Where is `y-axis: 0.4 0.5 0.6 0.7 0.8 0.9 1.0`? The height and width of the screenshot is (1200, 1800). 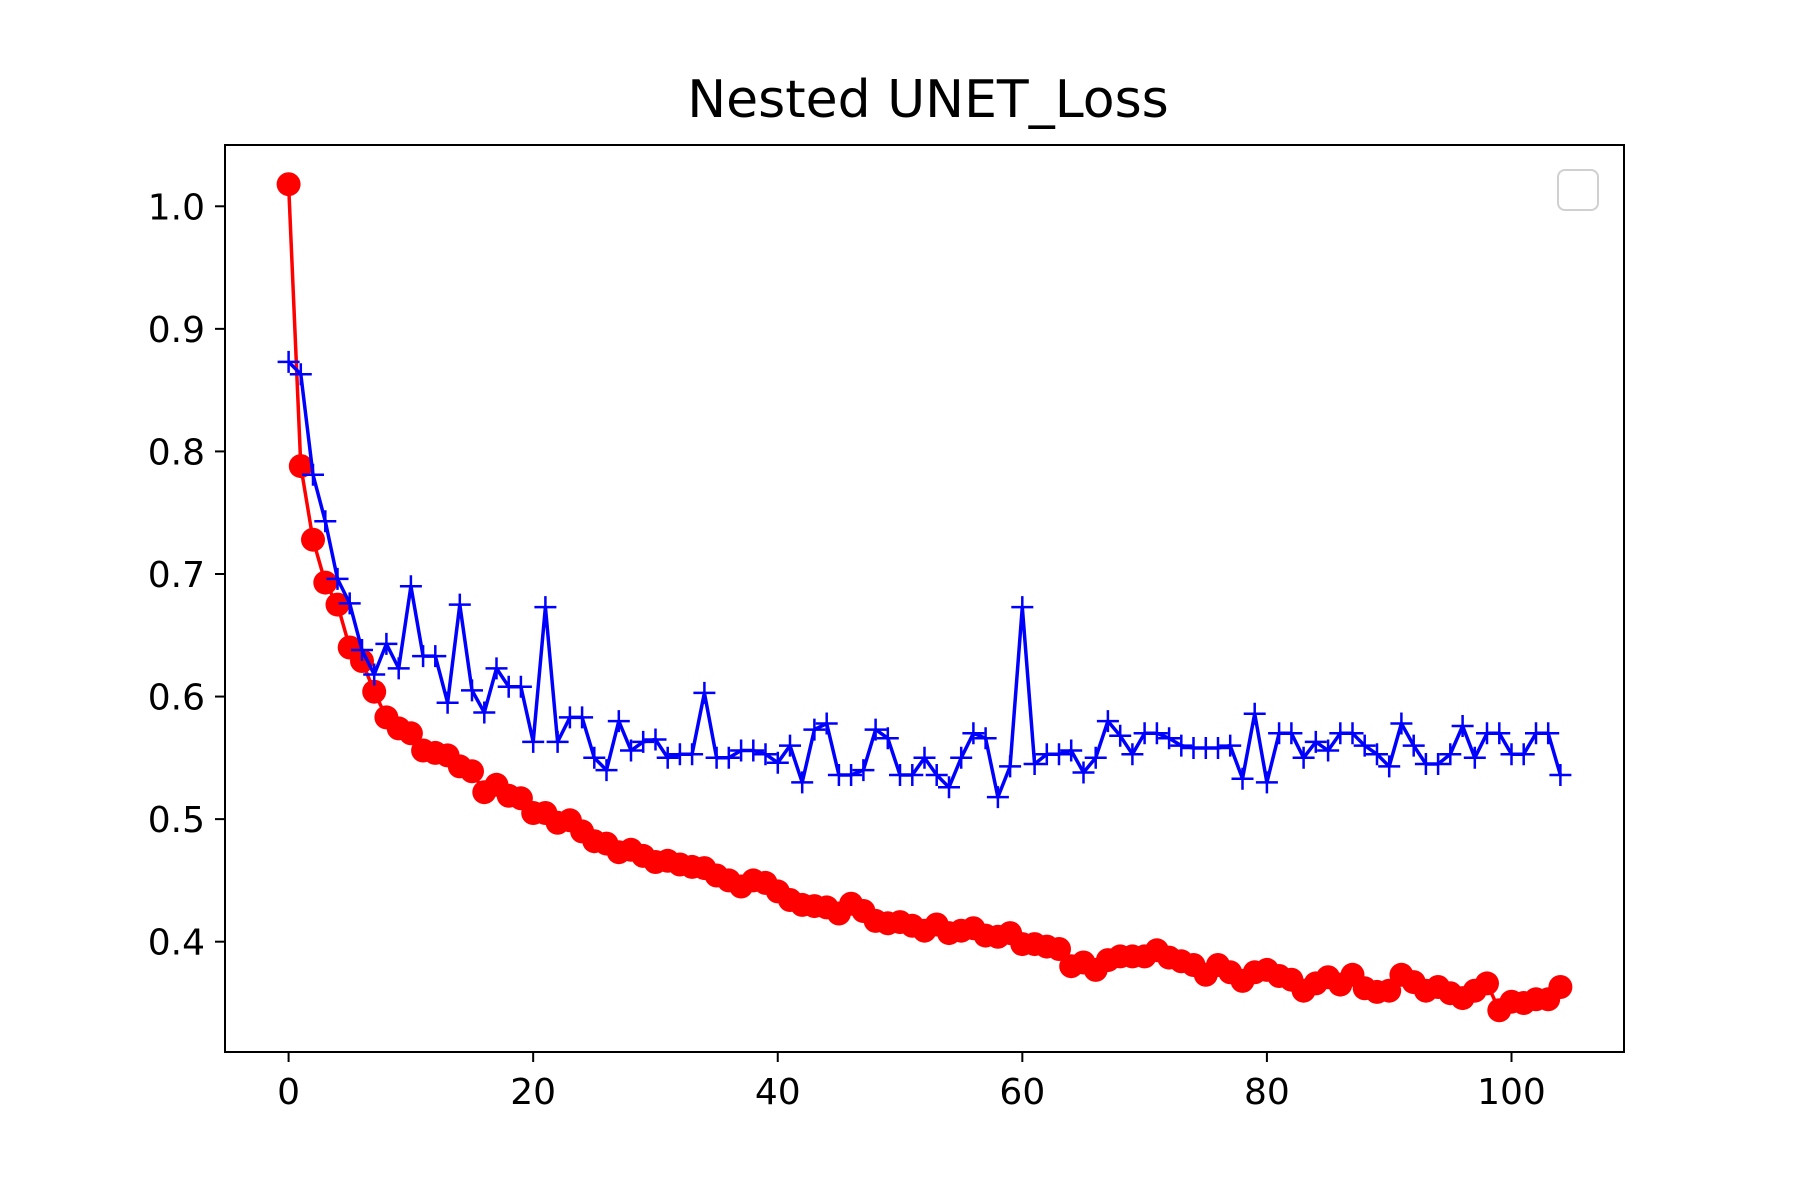
y-axis: 0.4 0.5 0.6 0.7 0.8 0.9 1.0 is located at coordinates (186, 575).